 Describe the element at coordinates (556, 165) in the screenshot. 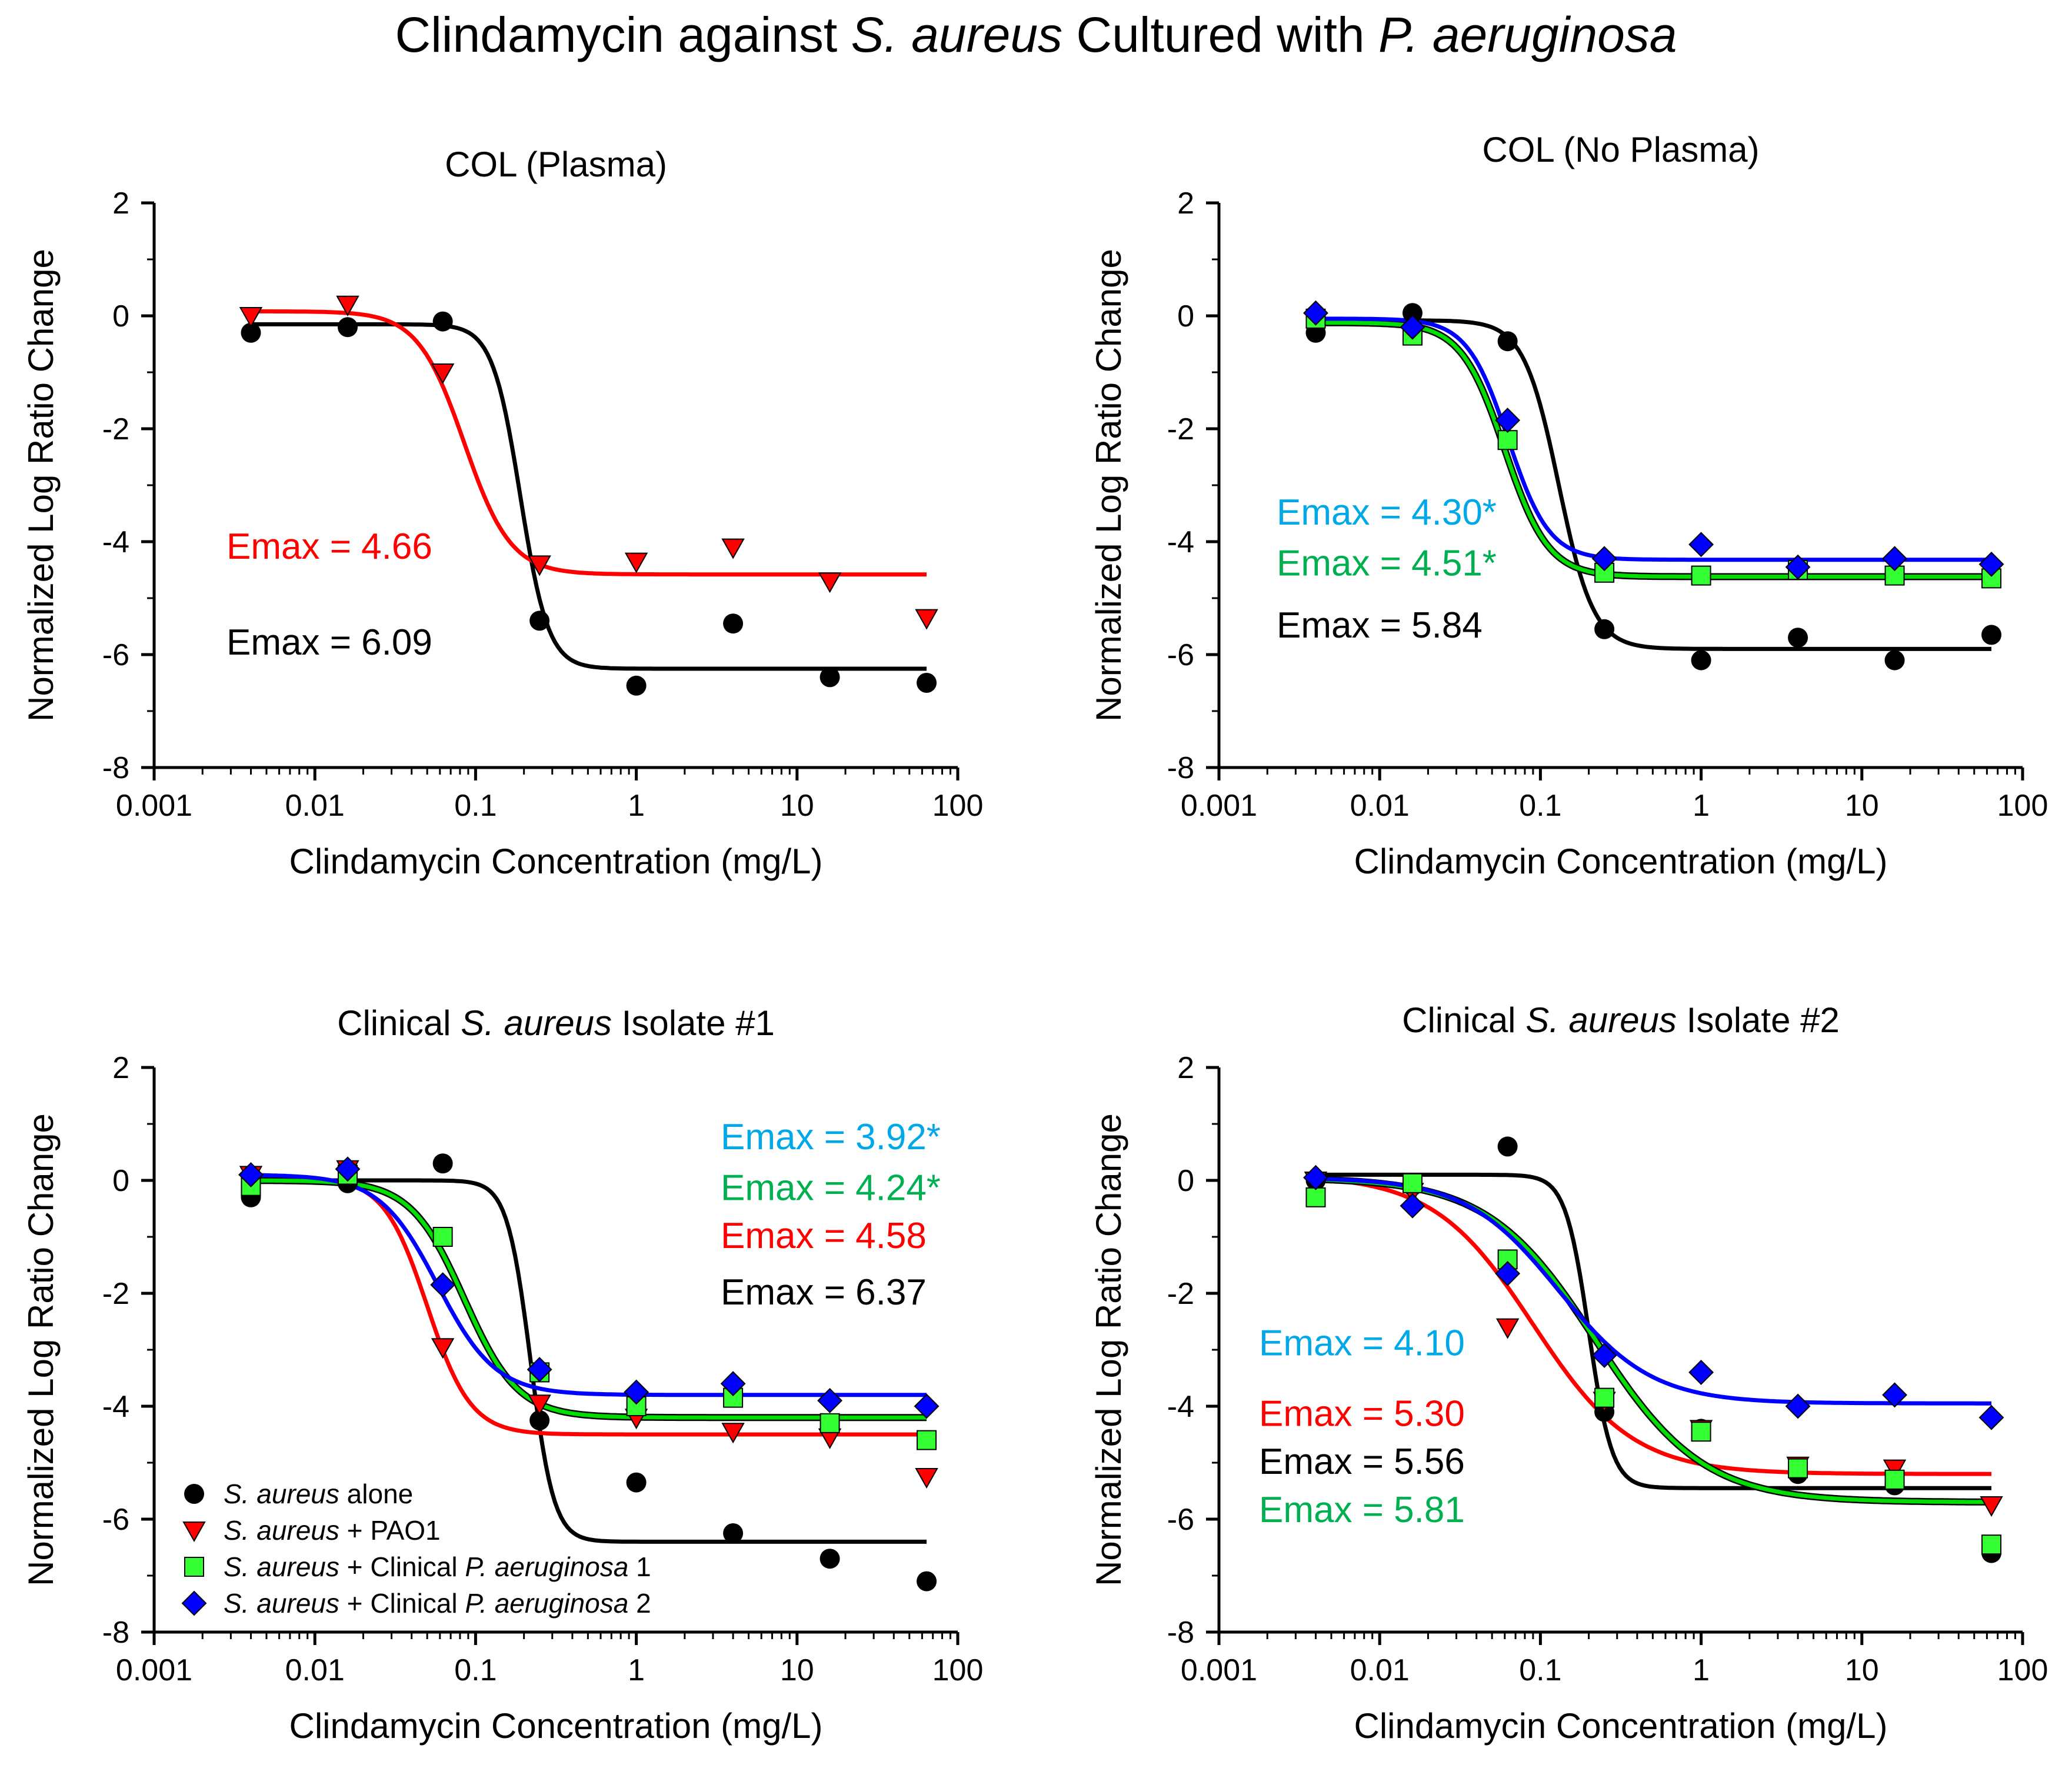

I see `panel-title: COL (Plasma)` at that location.